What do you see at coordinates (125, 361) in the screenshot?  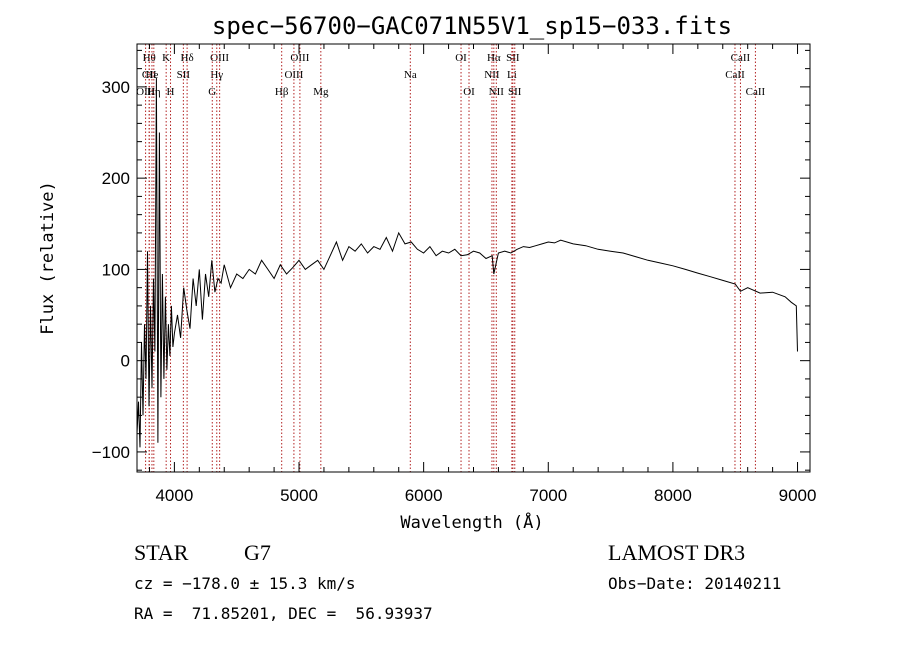 I see `y-tick-label: 0` at bounding box center [125, 361].